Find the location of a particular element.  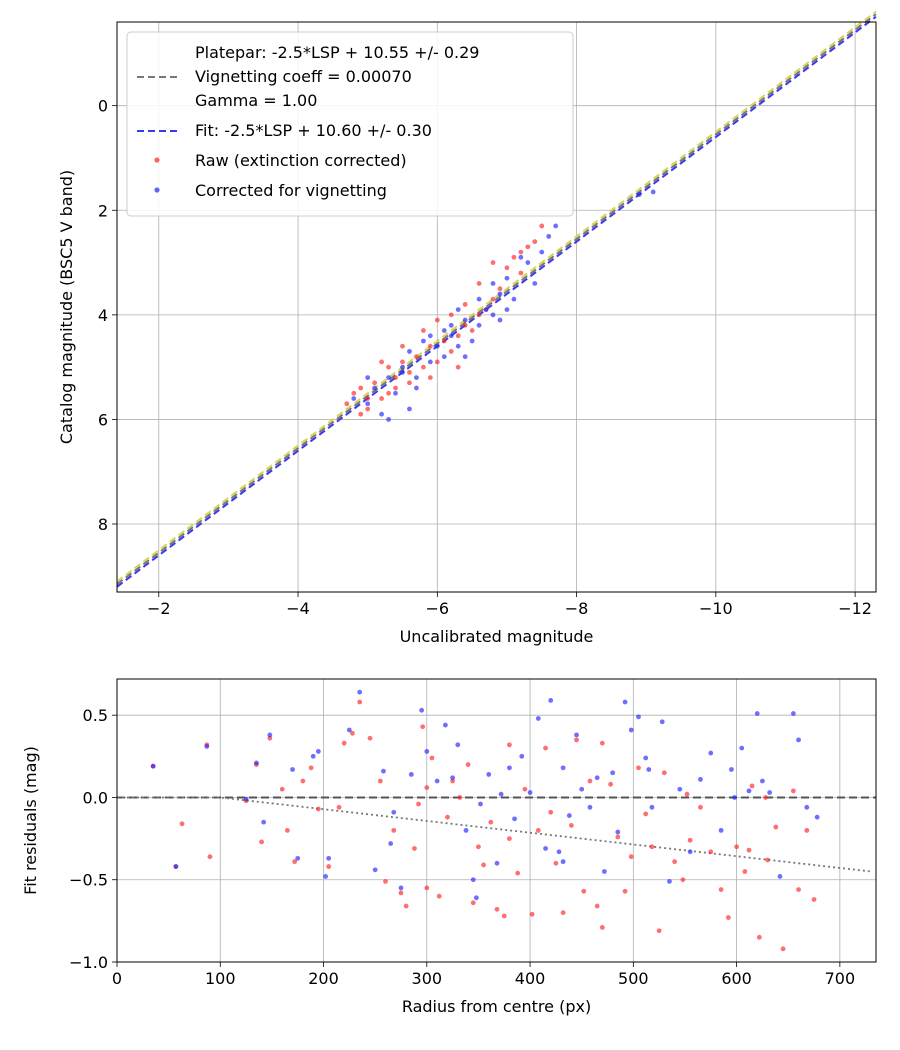

legend-box is located at coordinates (350, 124).